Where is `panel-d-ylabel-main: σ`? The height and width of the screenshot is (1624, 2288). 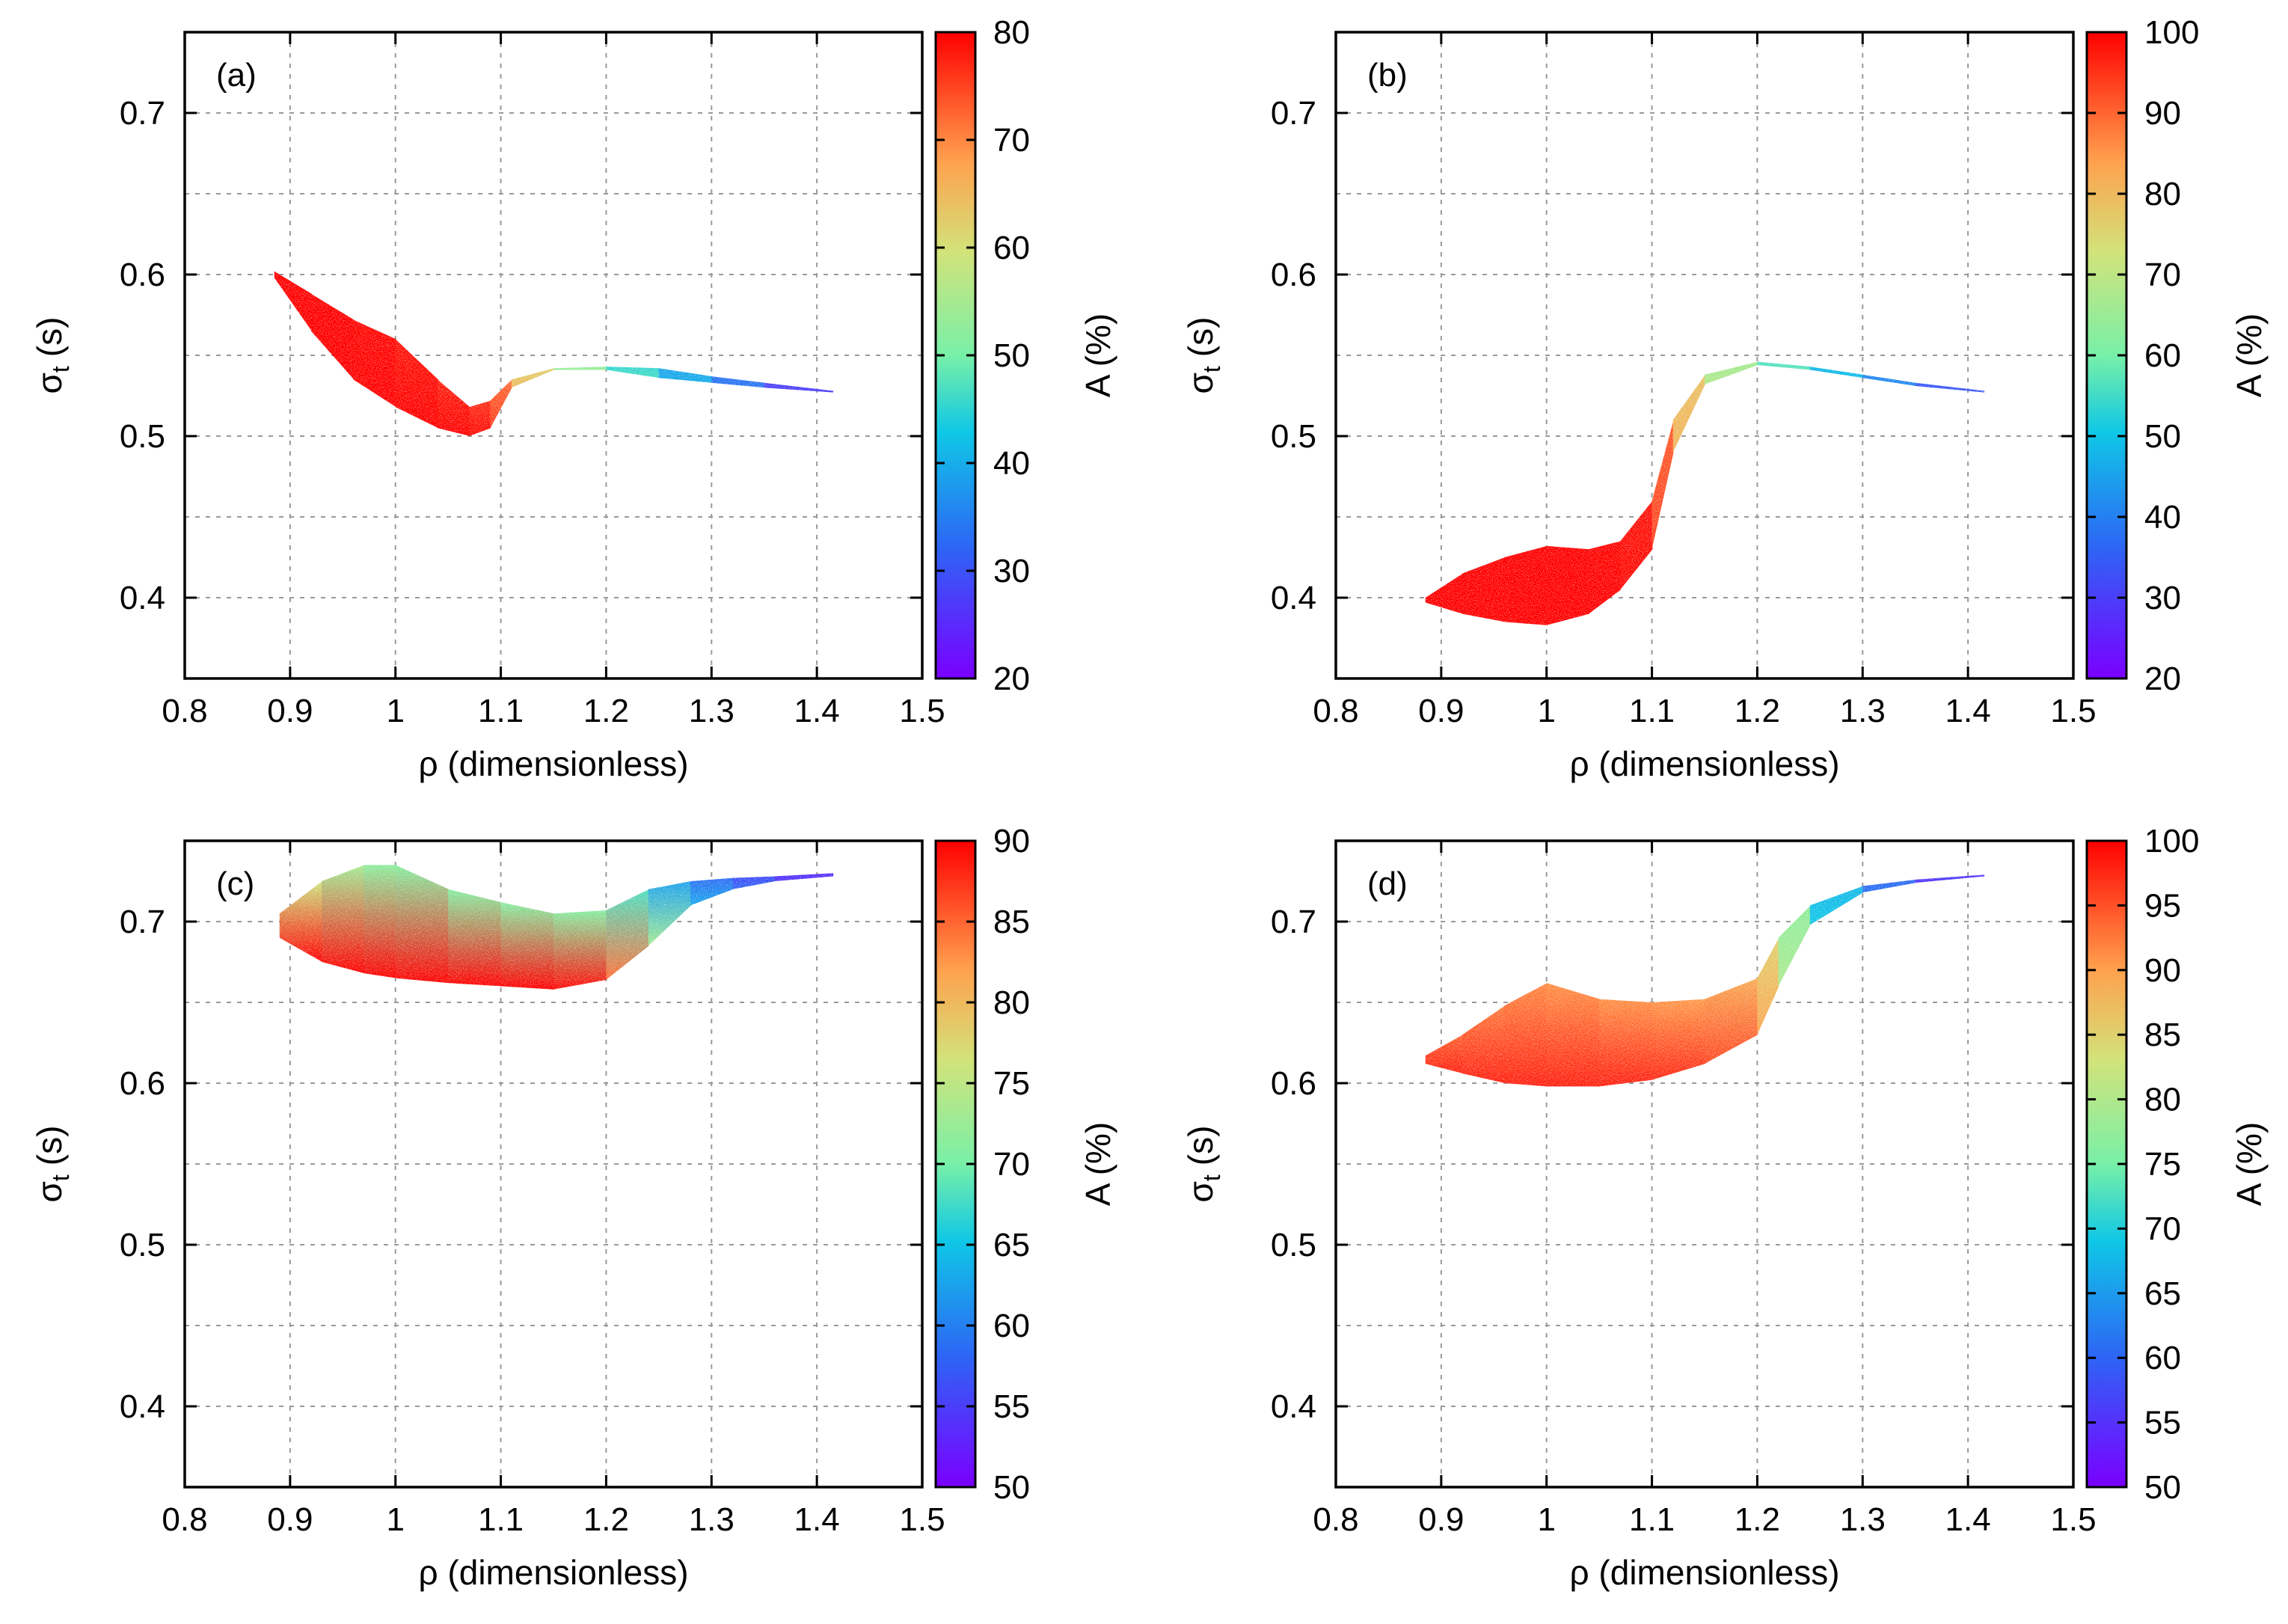
panel-d-ylabel-main: σ is located at coordinates (1200, 1191).